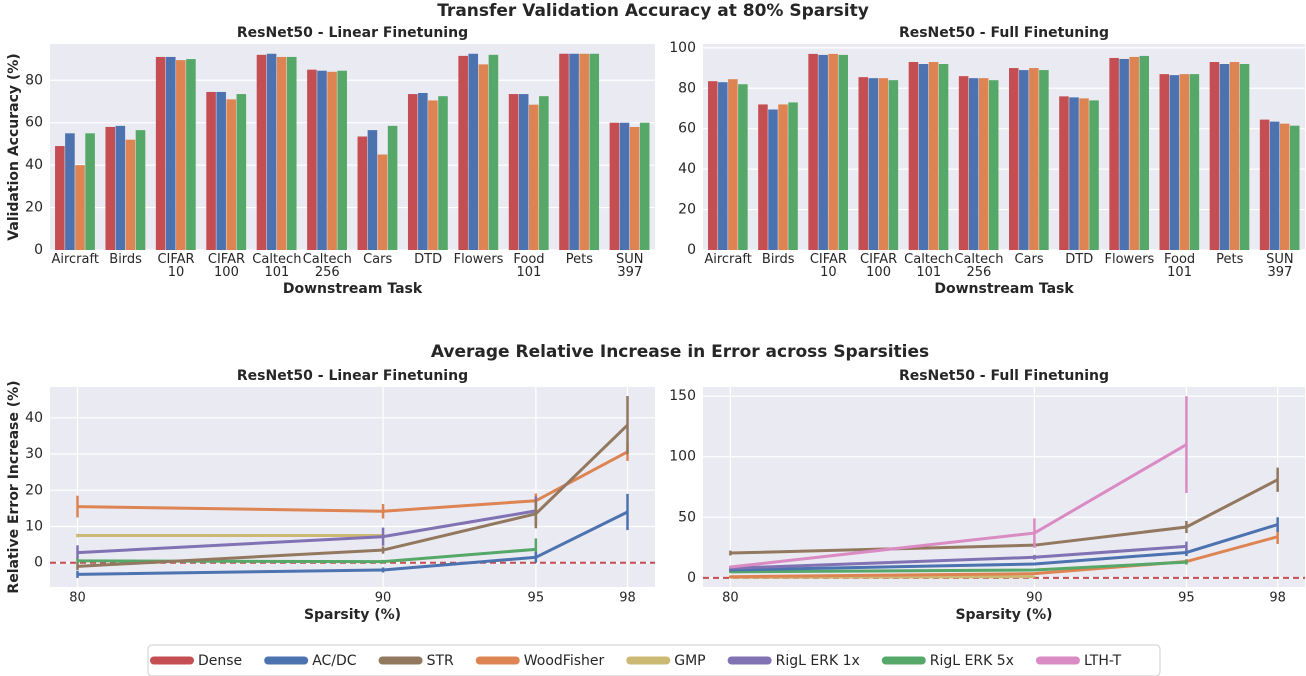 The height and width of the screenshot is (676, 1306). What do you see at coordinates (14, 486) in the screenshot?
I see `y-axis-label: Relative Error Increase (%)` at bounding box center [14, 486].